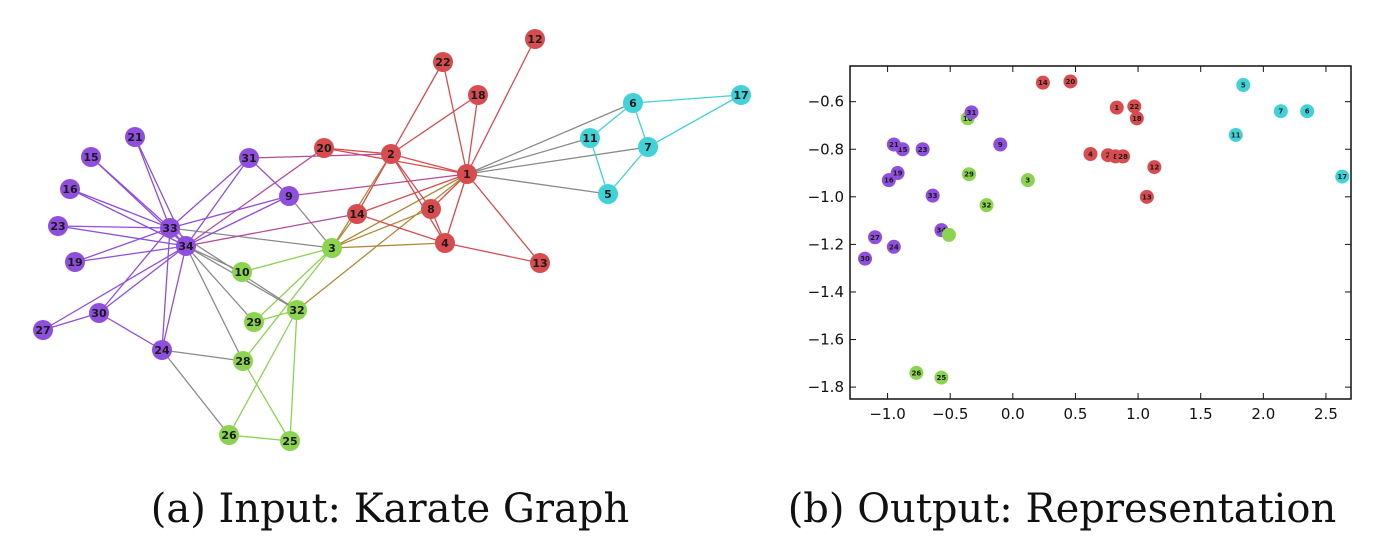 This screenshot has width=1400, height=553. I want to click on x-tick-label: 0.5, so click(1076, 414).